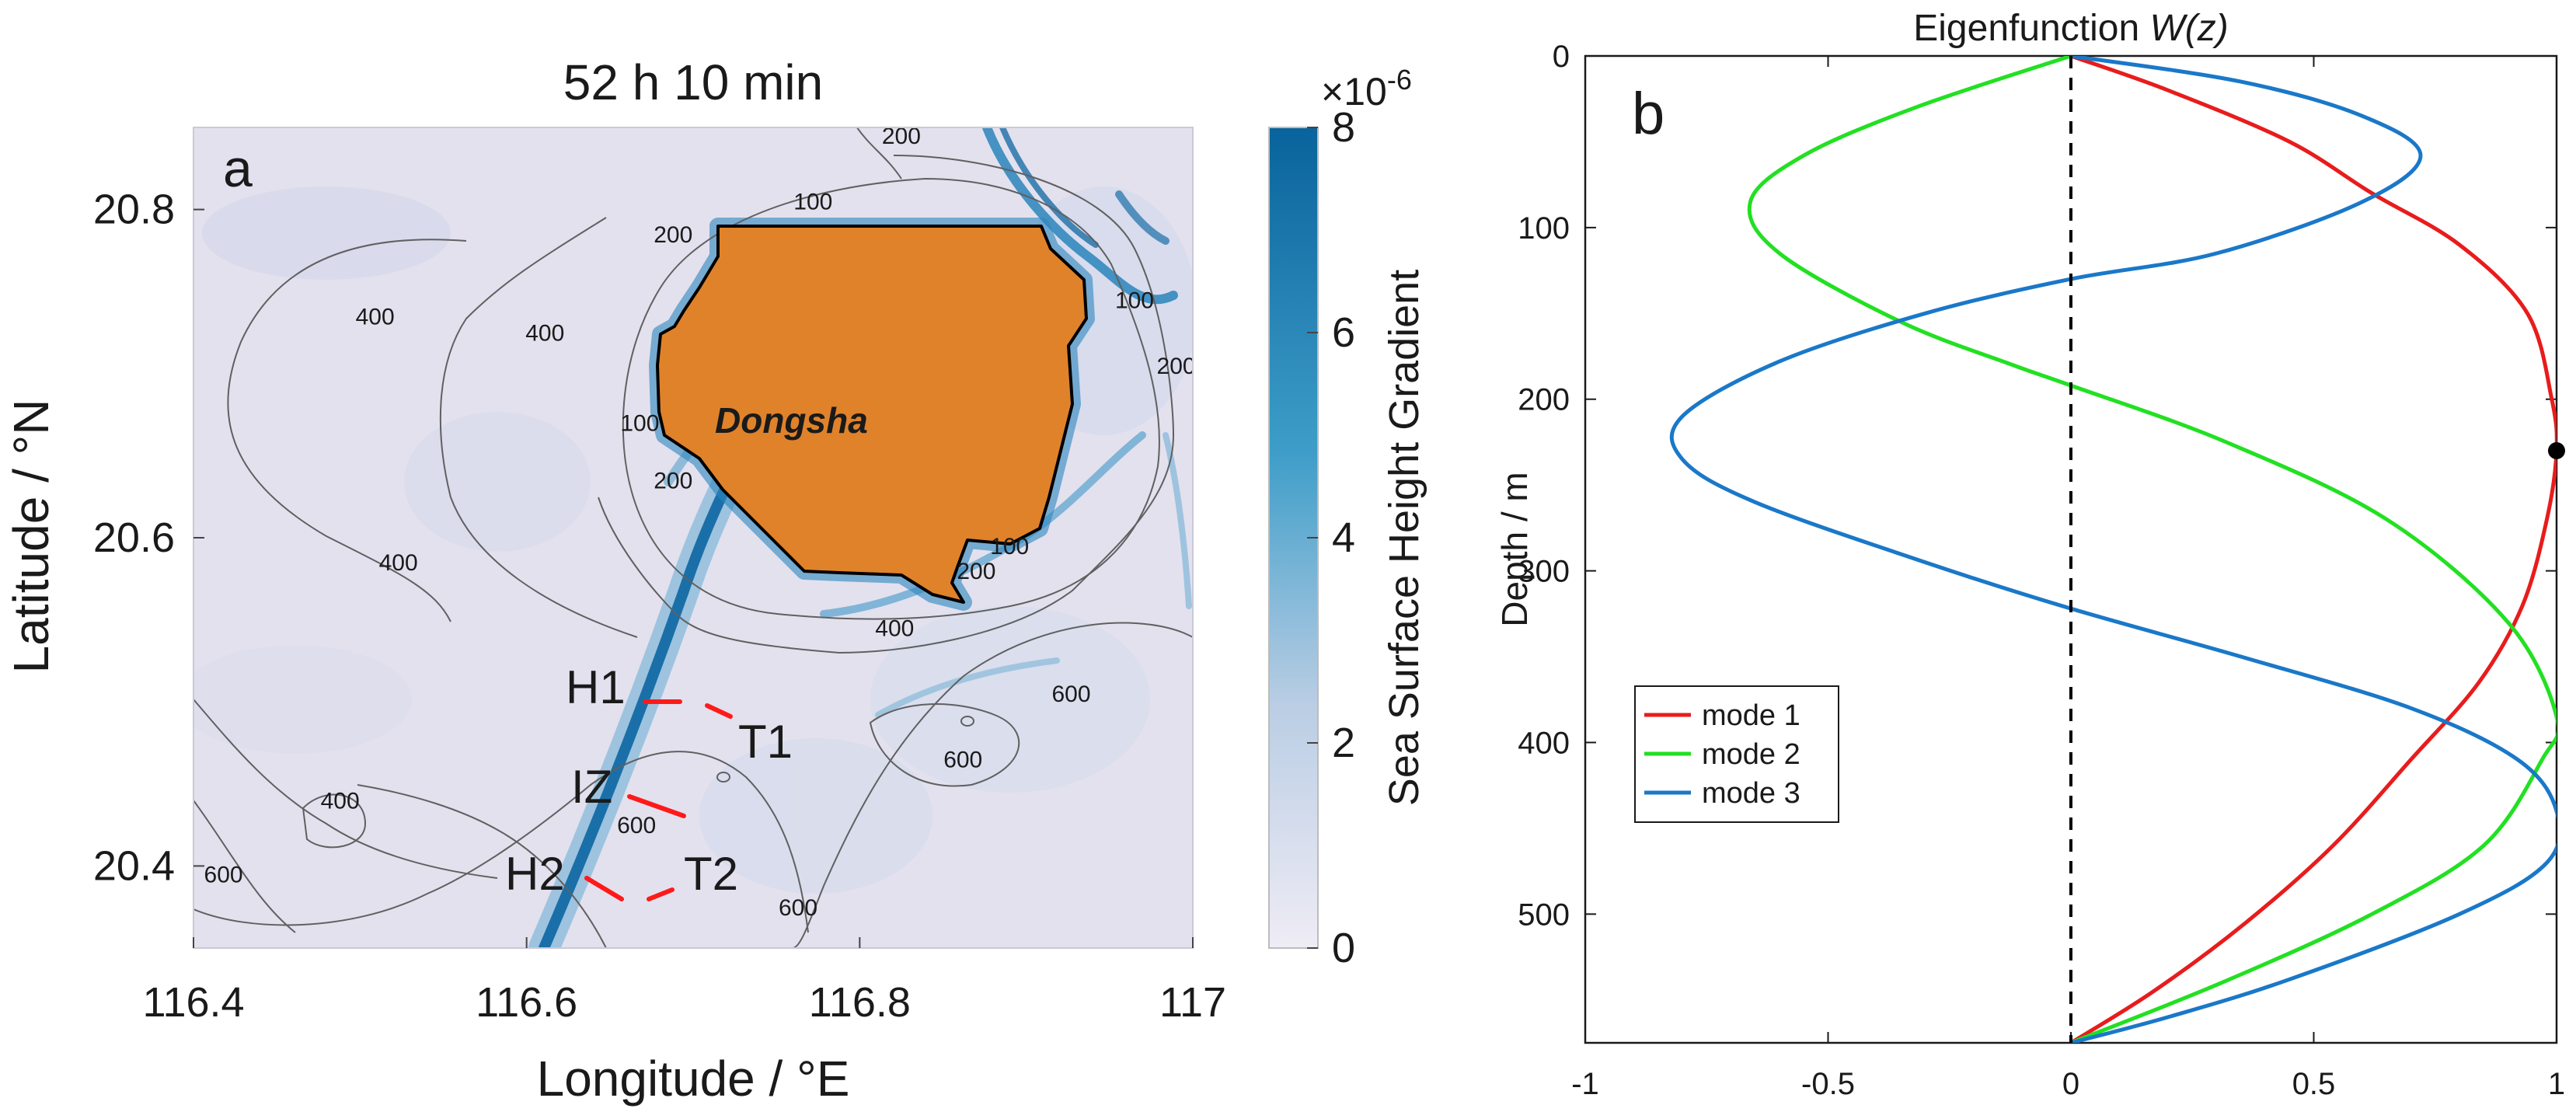 The height and width of the screenshot is (1112, 2576). I want to click on colorbar: 0 2 4 6 8 ×10⁻⁶ Sea Surface Height Gradient, so click(1347, 517).